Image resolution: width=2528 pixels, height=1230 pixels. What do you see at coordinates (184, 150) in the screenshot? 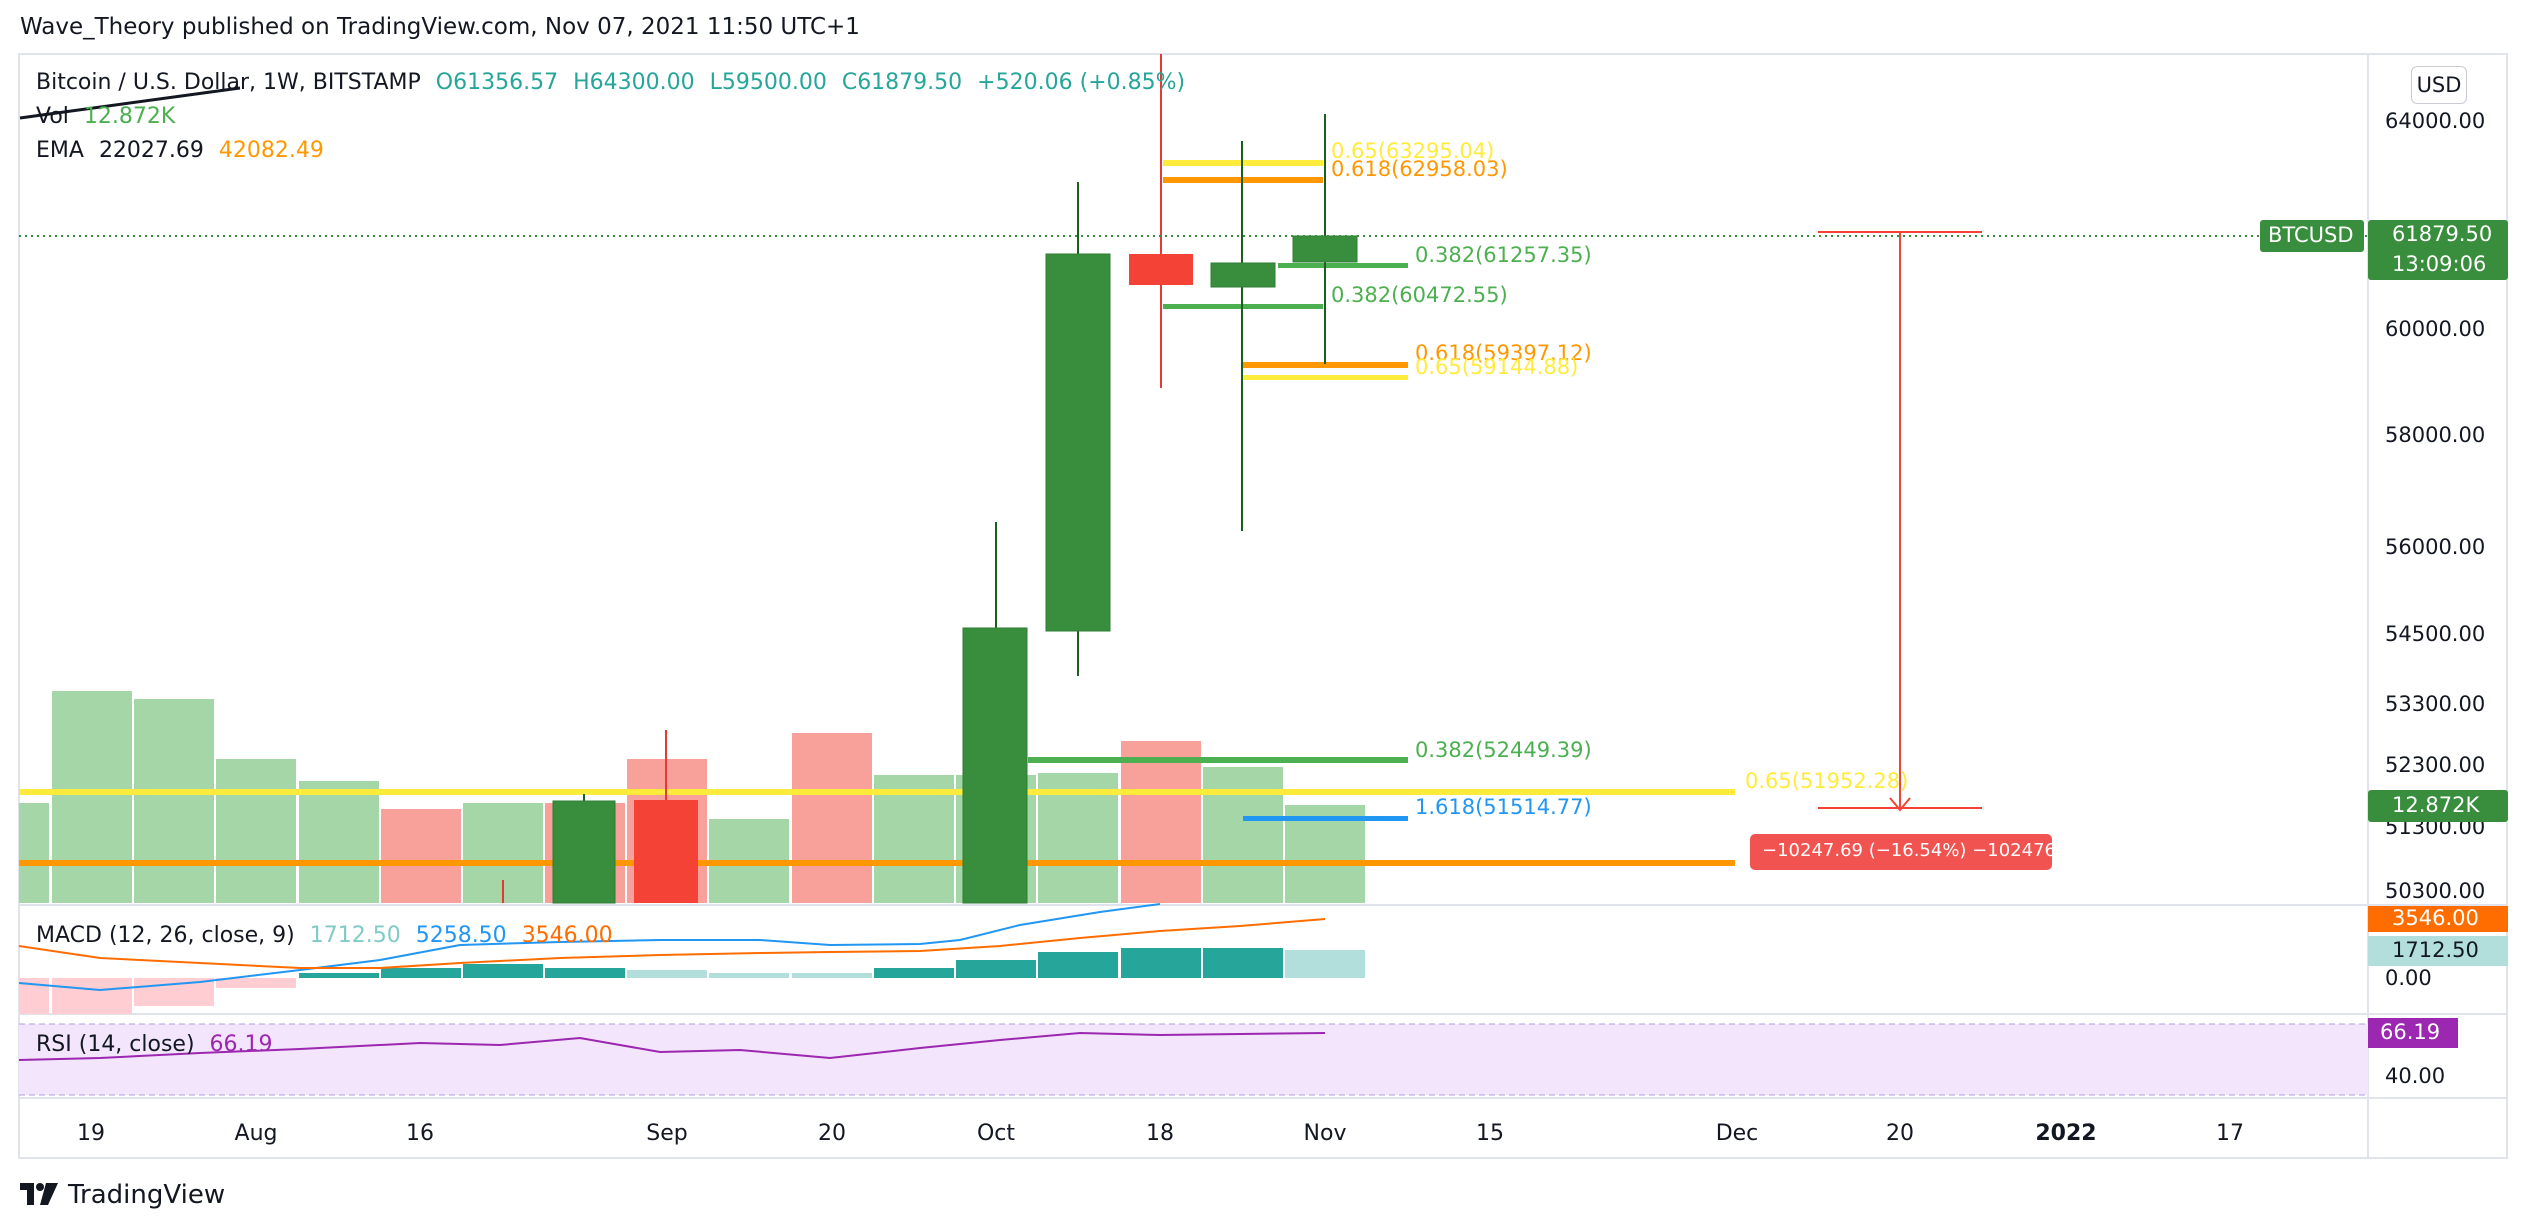
I see `ema-legend: EMA 22027.69 42082.49` at bounding box center [184, 150].